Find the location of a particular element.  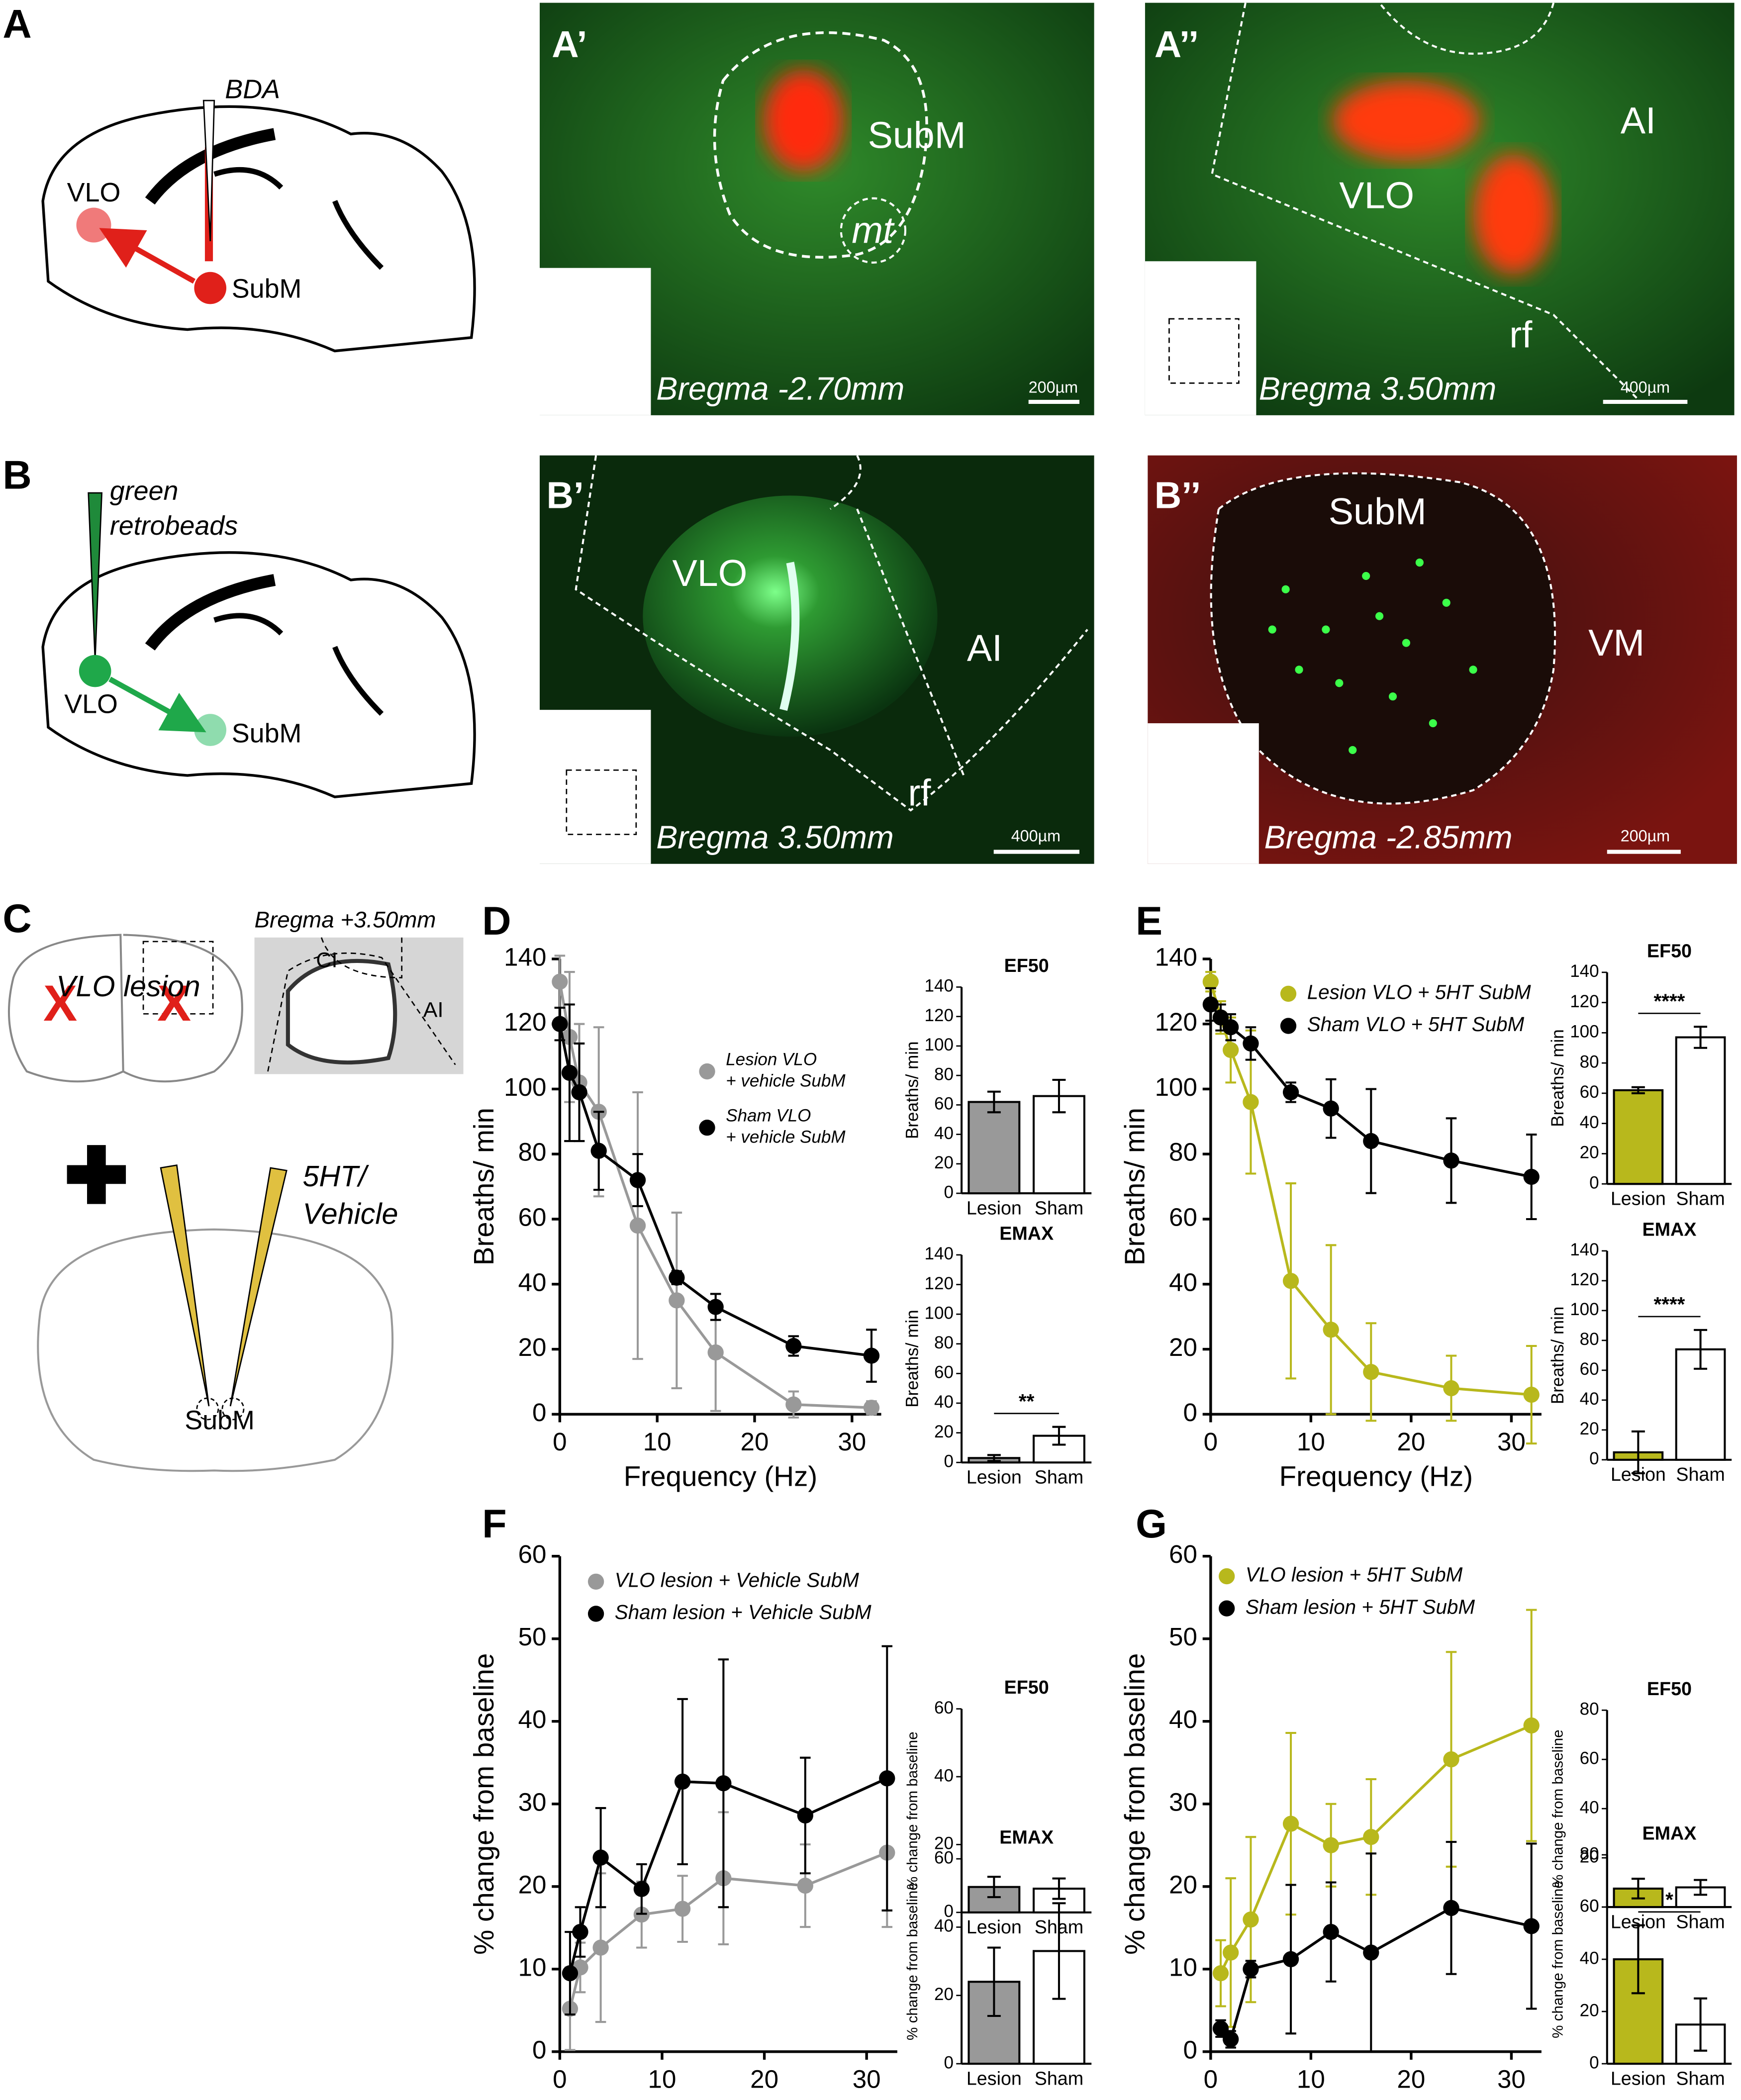

bregma: Bregma -2.70mm is located at coordinates (780, 388).